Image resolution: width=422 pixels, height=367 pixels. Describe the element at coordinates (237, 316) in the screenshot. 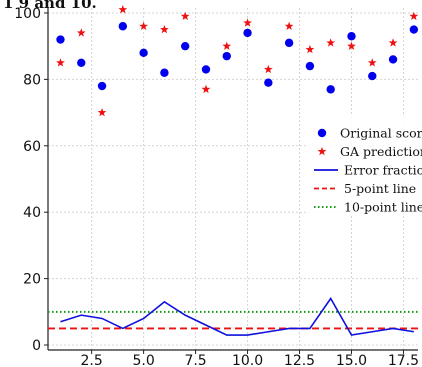

I see `error-fraction-line` at that location.